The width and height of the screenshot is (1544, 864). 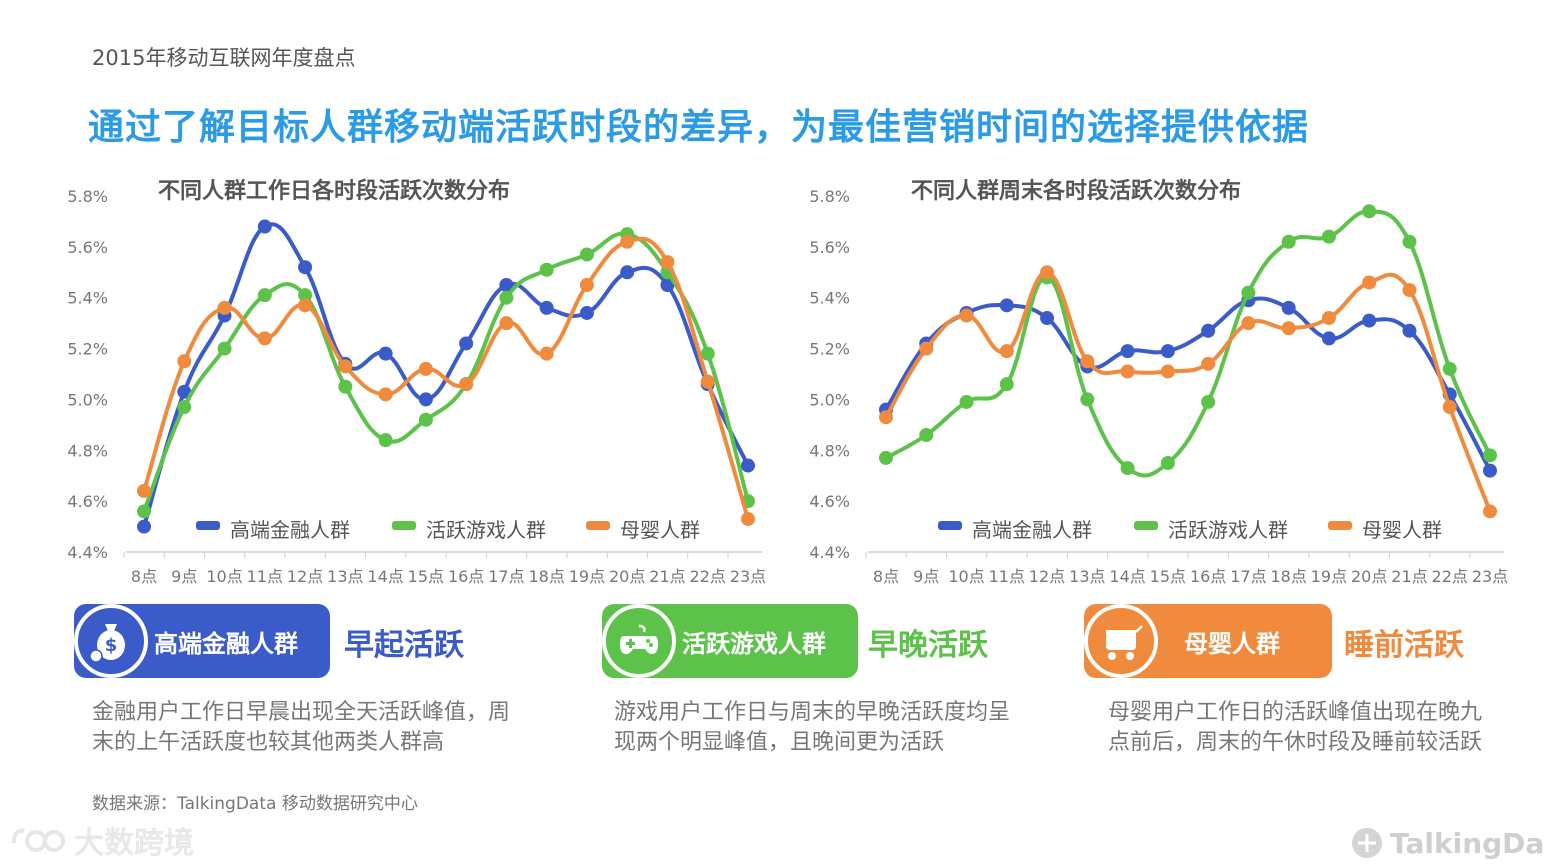 I want to click on persona-name: 母婴人群, so click(x=1232, y=643).